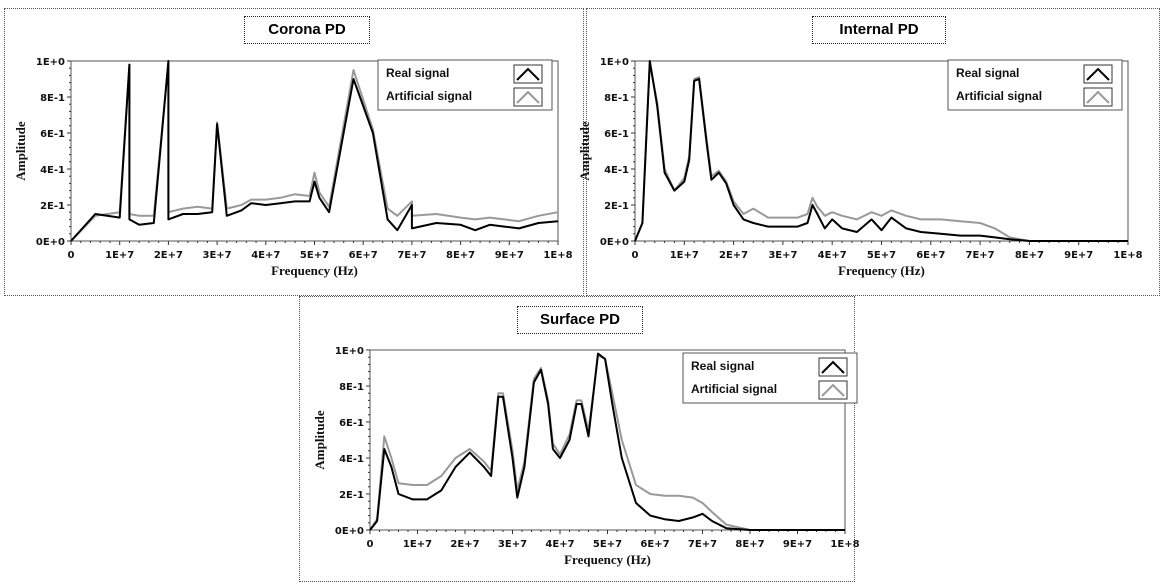 The height and width of the screenshot is (586, 1164). What do you see at coordinates (307, 30) in the screenshot?
I see `chart-title-corona: Corona PD` at bounding box center [307, 30].